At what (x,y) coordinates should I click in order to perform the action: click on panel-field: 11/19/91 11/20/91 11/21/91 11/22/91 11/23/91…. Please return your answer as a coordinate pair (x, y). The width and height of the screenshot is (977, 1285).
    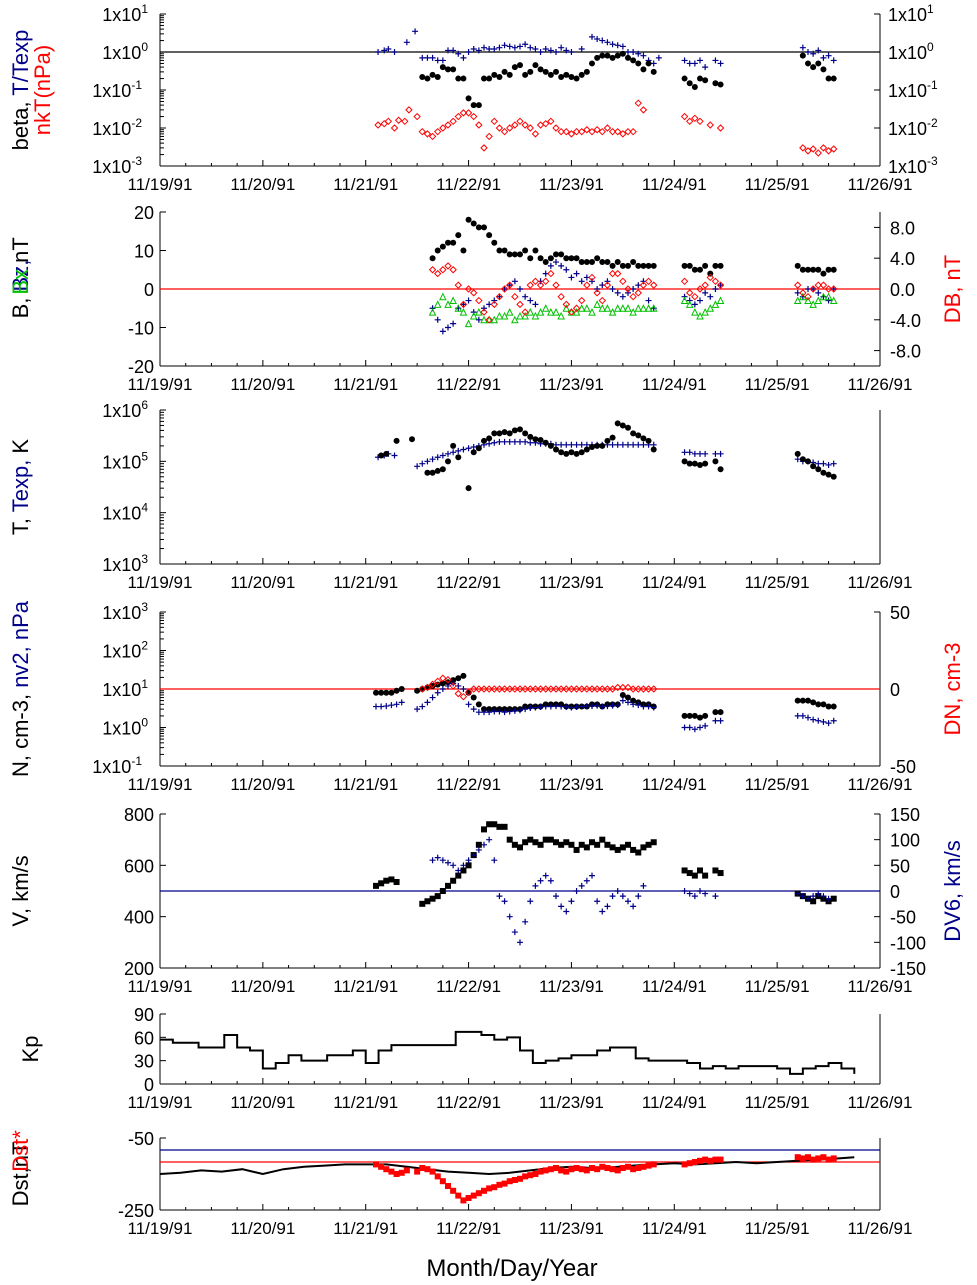
    Looking at the image, I should click on (486, 298).